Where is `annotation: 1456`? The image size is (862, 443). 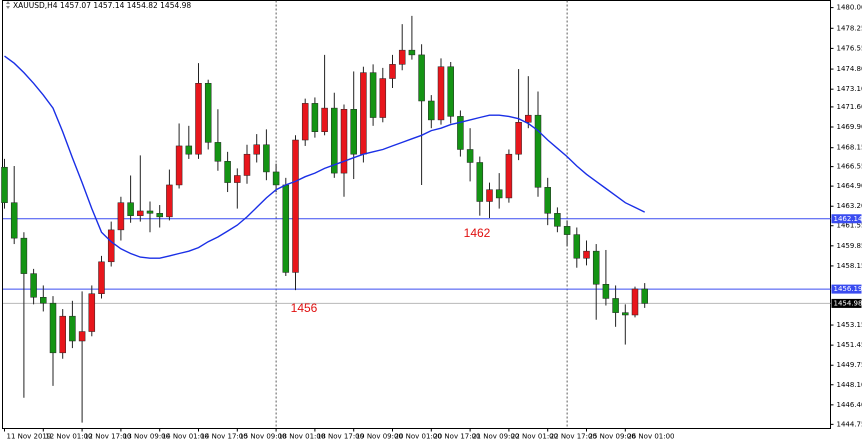
annotation: 1456 is located at coordinates (304, 308).